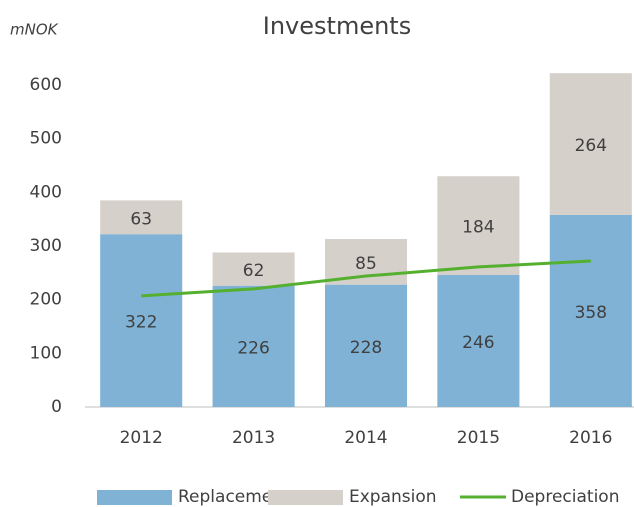  I want to click on x-tick-label: 2014, so click(365, 438).